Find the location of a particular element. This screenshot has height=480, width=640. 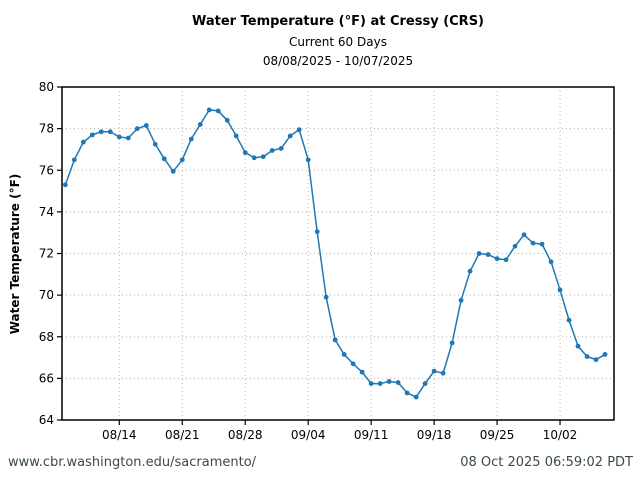

x-tick-label: 10/02 is located at coordinates (560, 435).